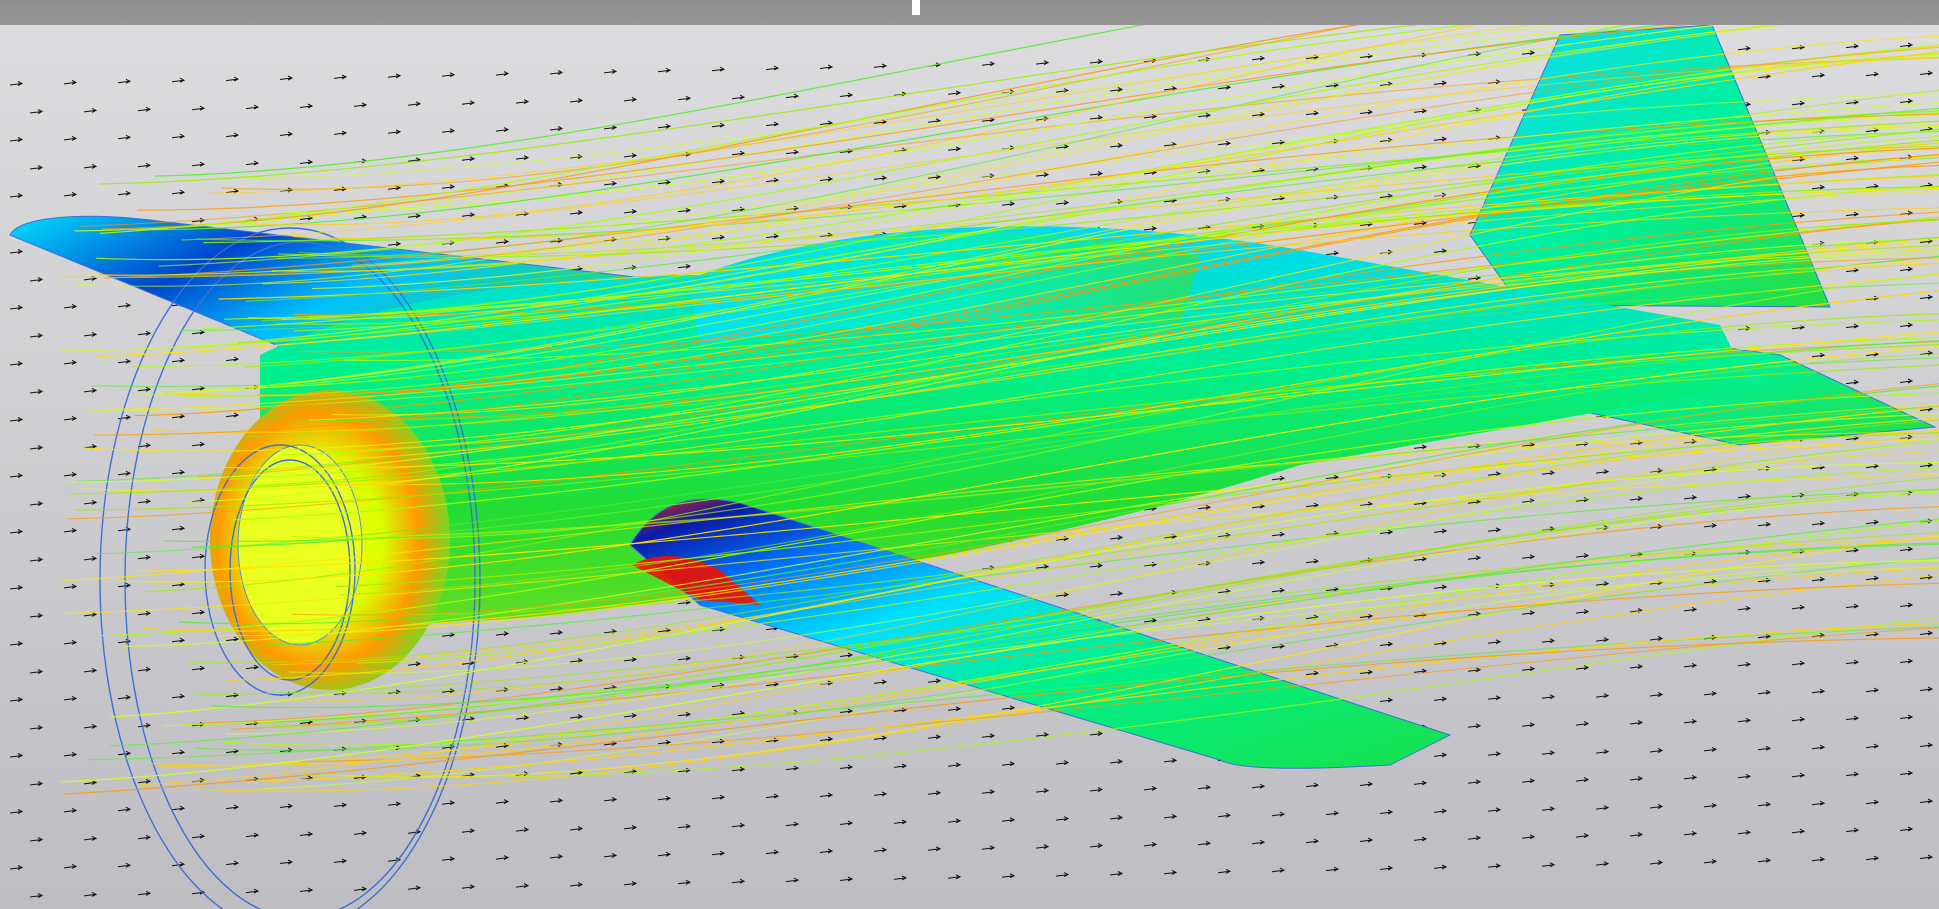 Image resolution: width=1939 pixels, height=909 pixels. Describe the element at coordinates (290, 568) in the screenshot. I see `propeller-disc` at that location.